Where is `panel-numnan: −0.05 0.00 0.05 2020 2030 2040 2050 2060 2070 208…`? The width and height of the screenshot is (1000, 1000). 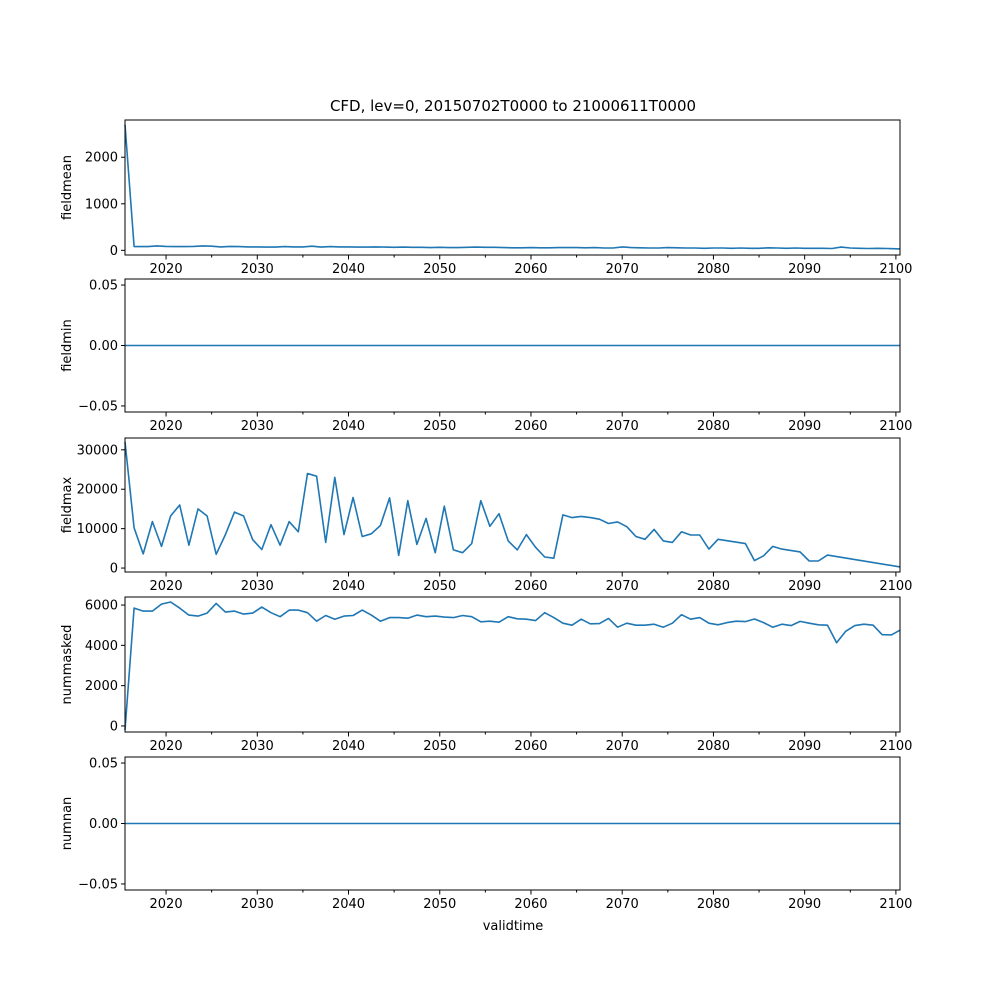
panel-numnan: −0.05 0.00 0.05 2020 2030 2040 2050 2060 2070 208… is located at coordinates (486, 834).